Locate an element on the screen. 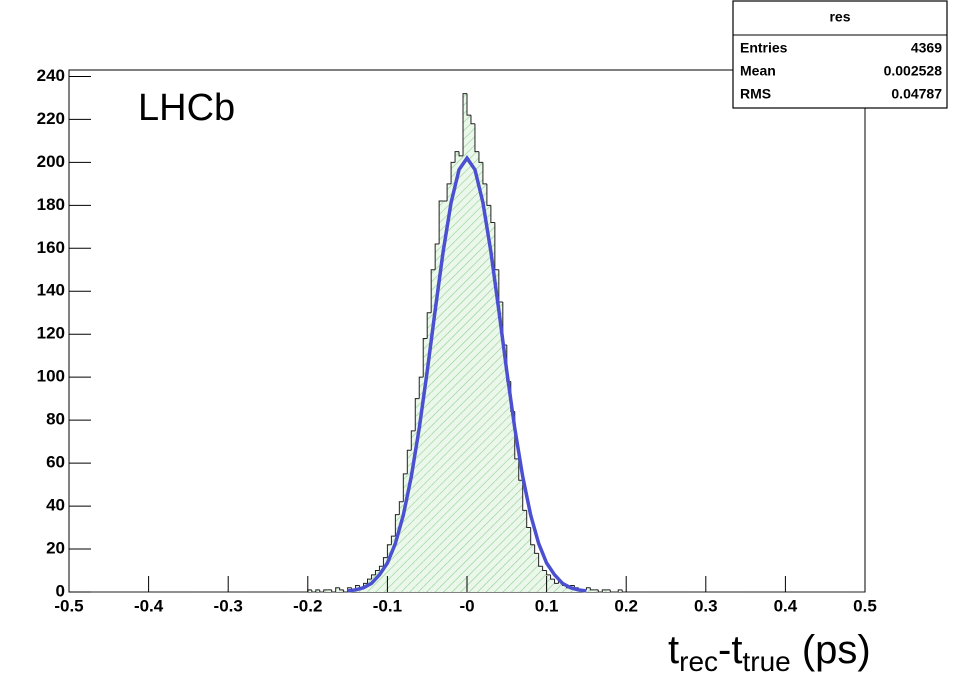 The height and width of the screenshot is (682, 953). stats-value: 4369 is located at coordinates (926, 48).